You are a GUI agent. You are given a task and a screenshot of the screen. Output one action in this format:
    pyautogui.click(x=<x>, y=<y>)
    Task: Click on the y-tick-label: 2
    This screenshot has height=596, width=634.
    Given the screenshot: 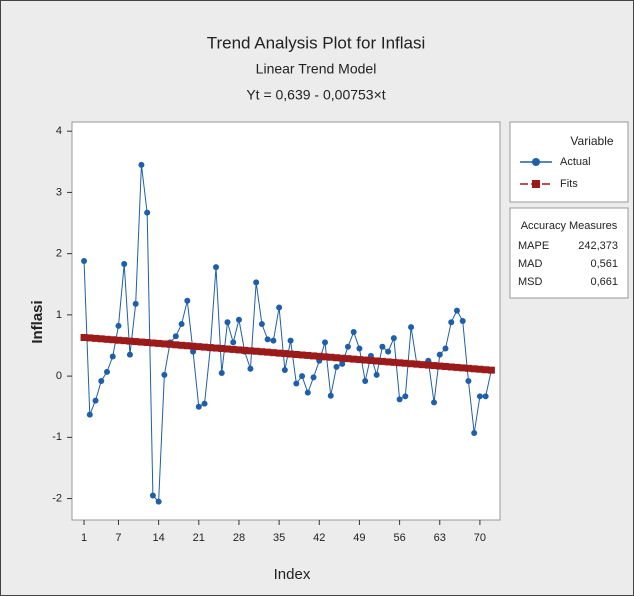 What is the action you would take?
    pyautogui.click(x=59, y=254)
    